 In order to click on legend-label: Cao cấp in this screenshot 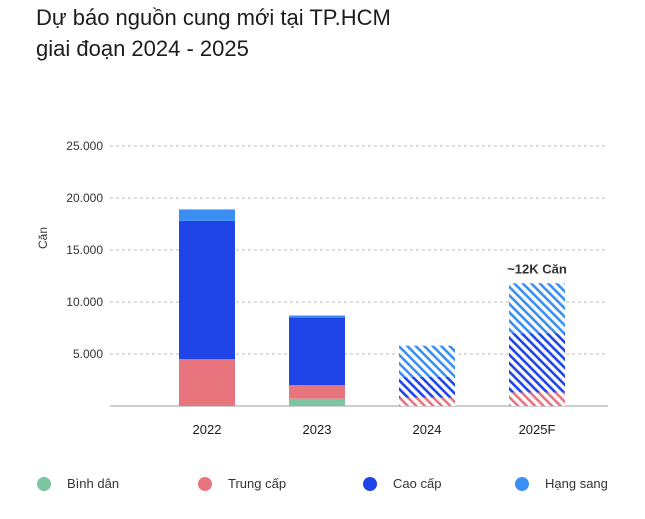, I will do `click(417, 483)`.